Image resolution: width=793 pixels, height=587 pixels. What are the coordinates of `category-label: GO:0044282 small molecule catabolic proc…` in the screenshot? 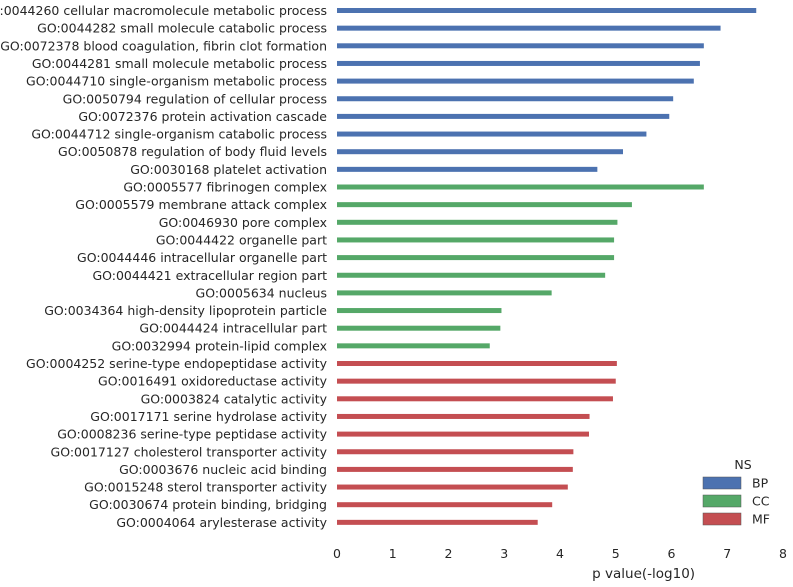 It's located at (182, 28).